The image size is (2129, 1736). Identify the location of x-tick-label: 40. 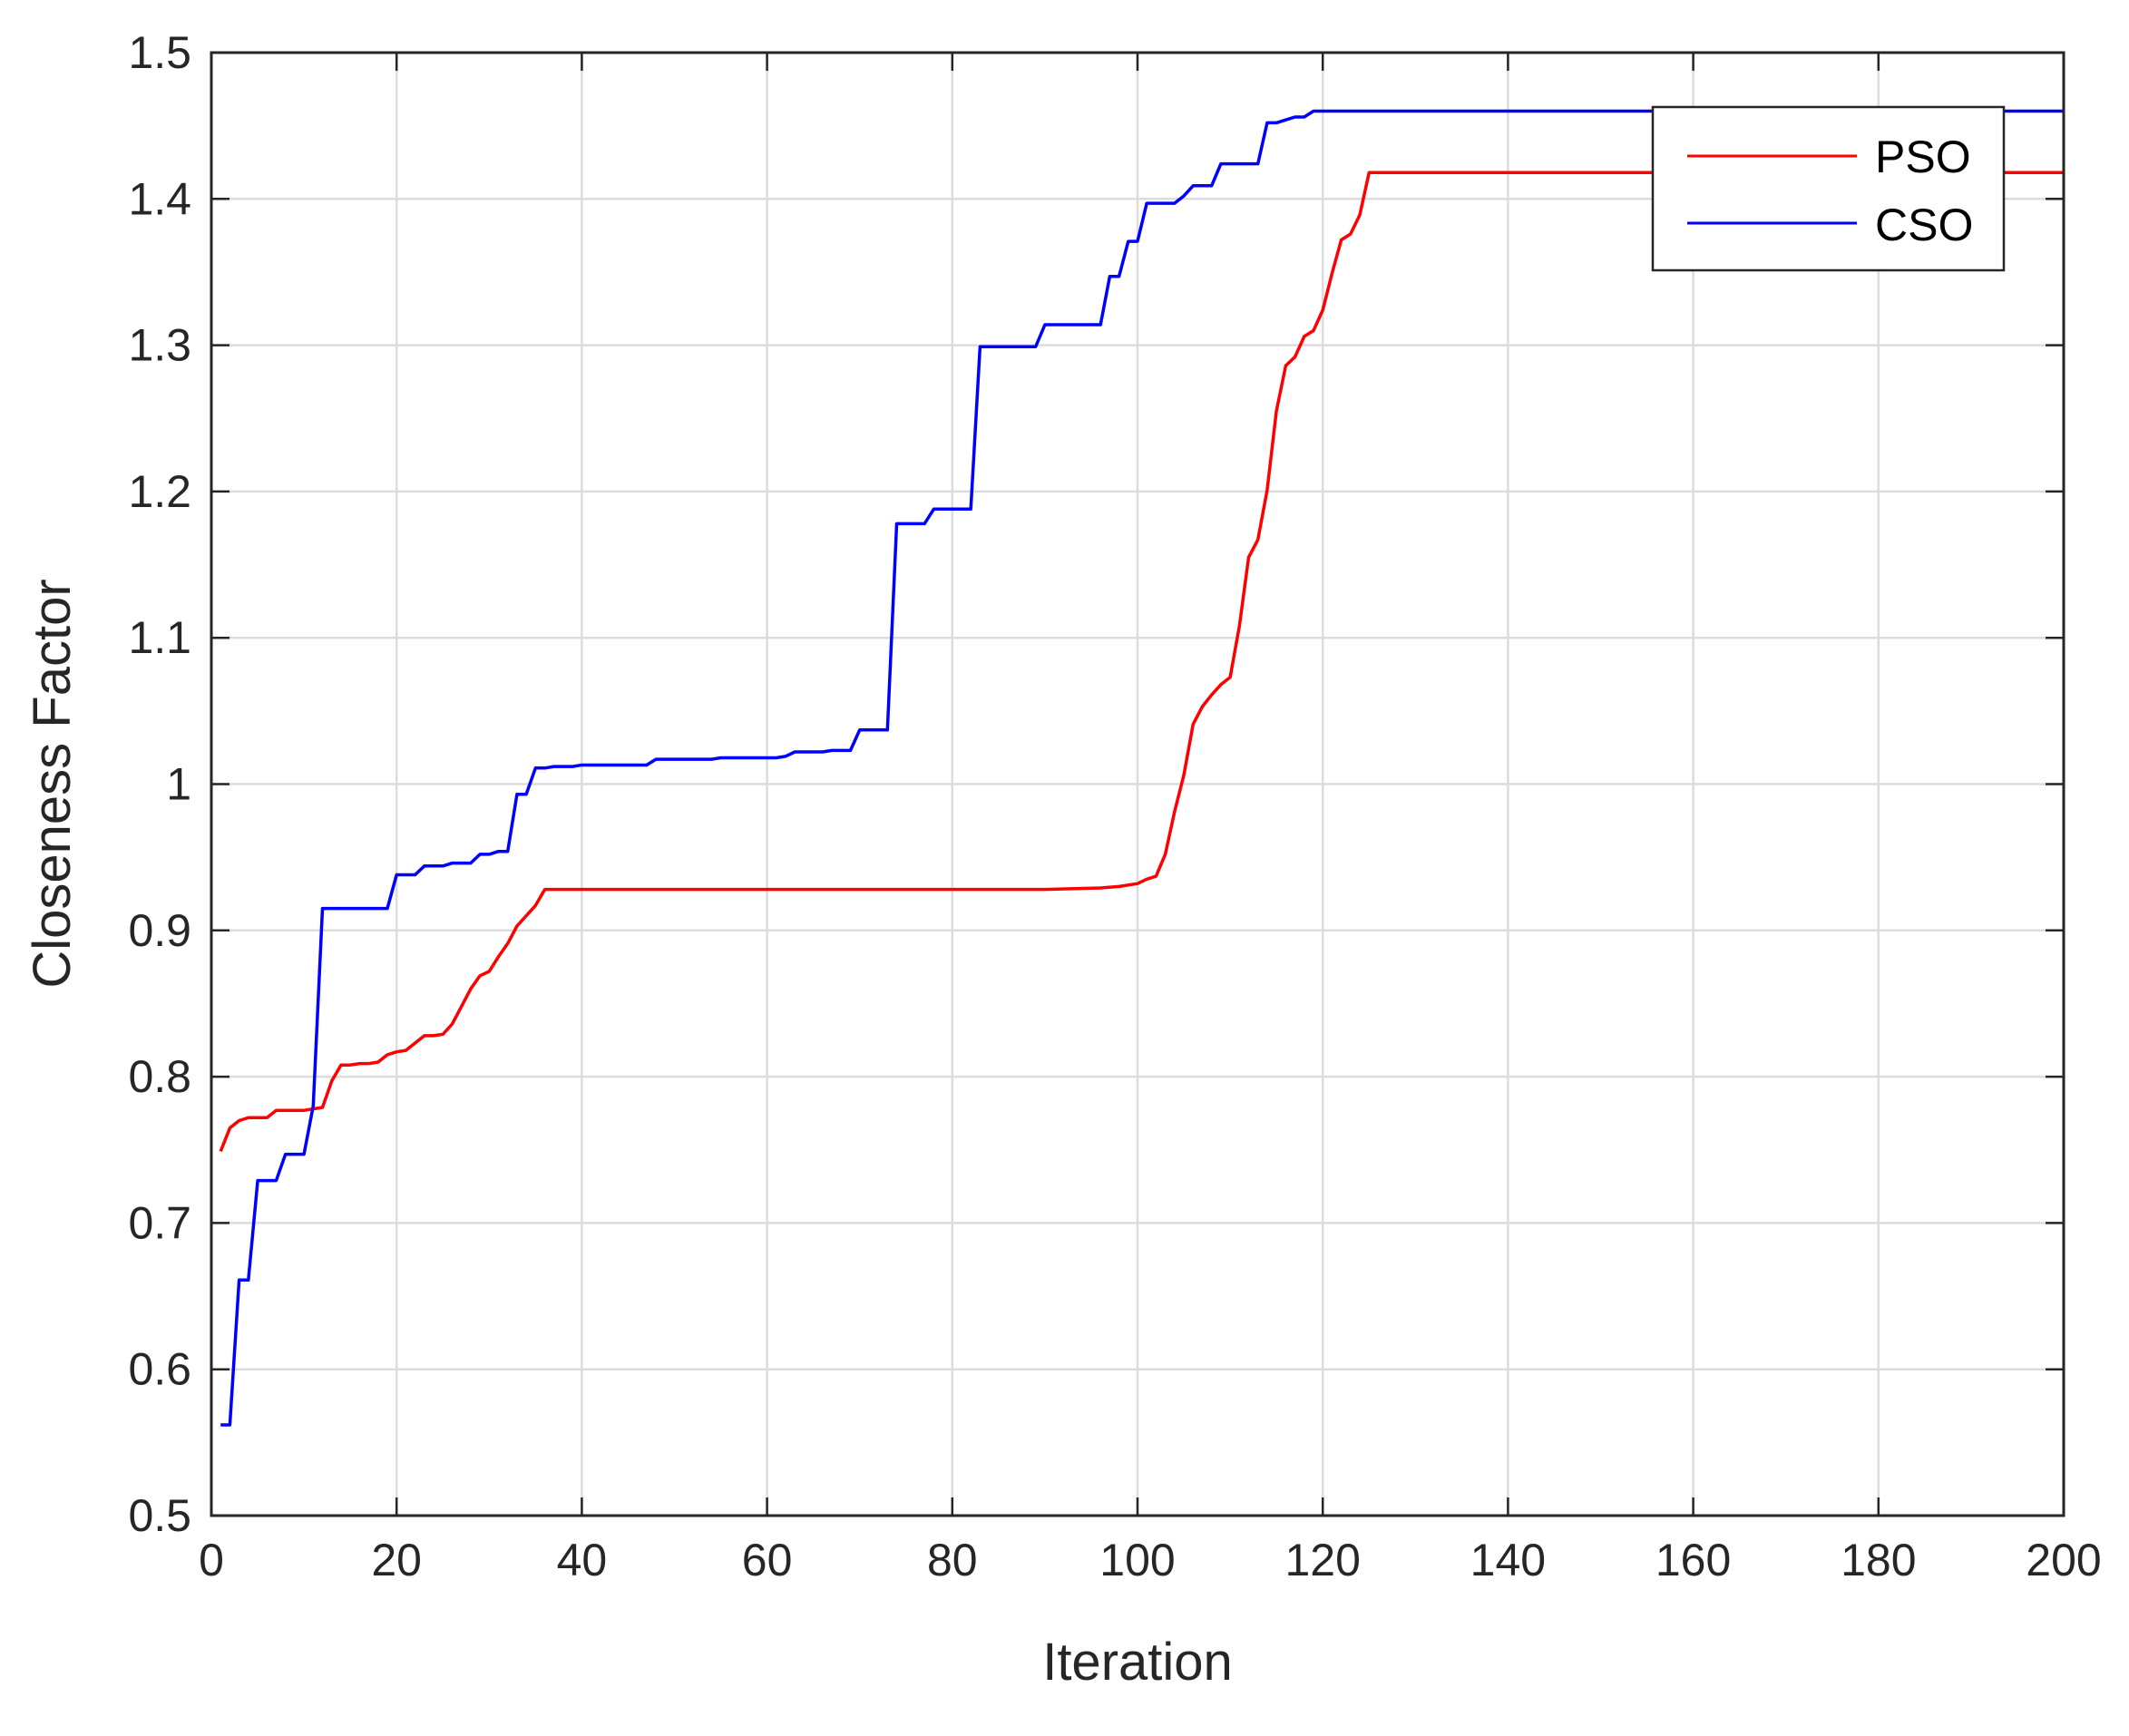
(582, 1560).